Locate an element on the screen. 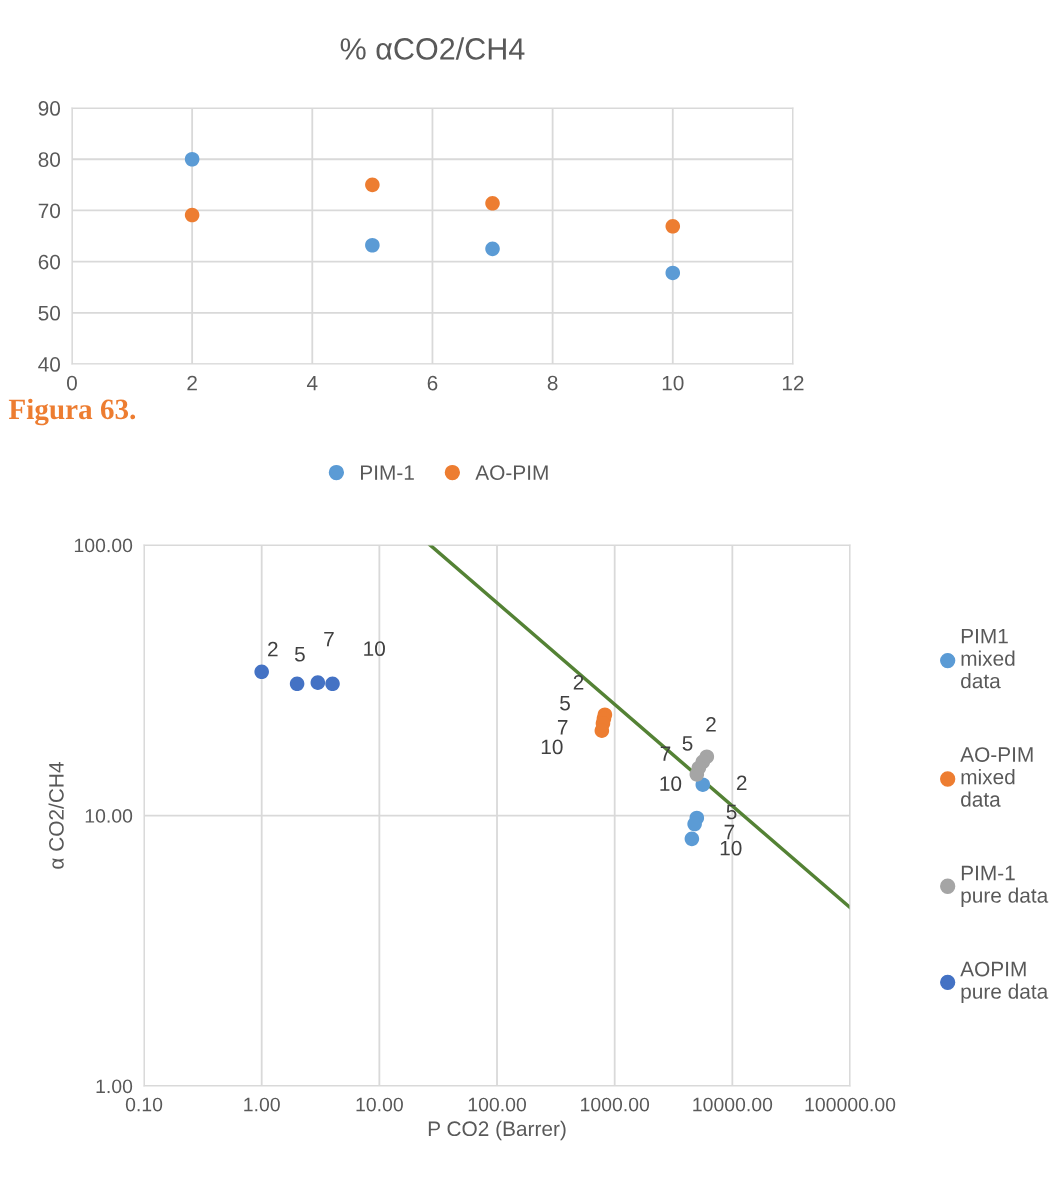 The width and height of the screenshot is (1049, 1177). x-tick-label: 0 is located at coordinates (71, 383).